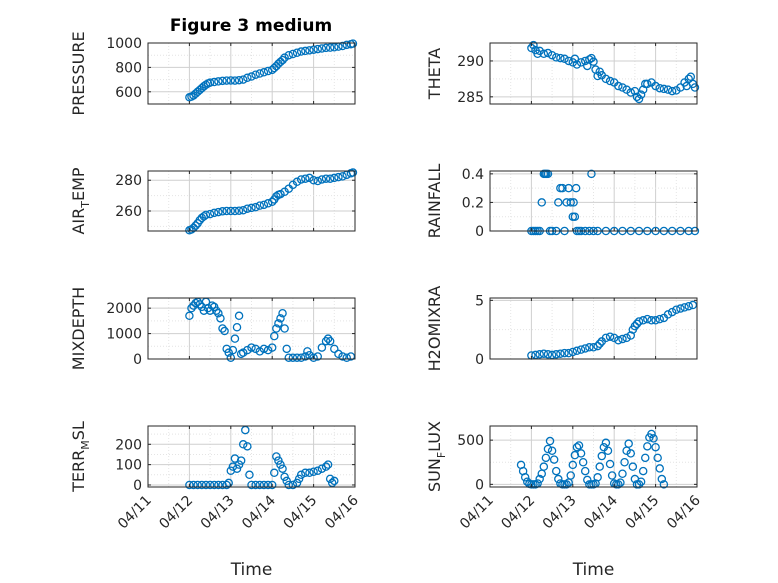 Image resolution: width=778 pixels, height=583 pixels. What do you see at coordinates (479, 485) in the screenshot?
I see `y-tick-label: 0` at bounding box center [479, 485].